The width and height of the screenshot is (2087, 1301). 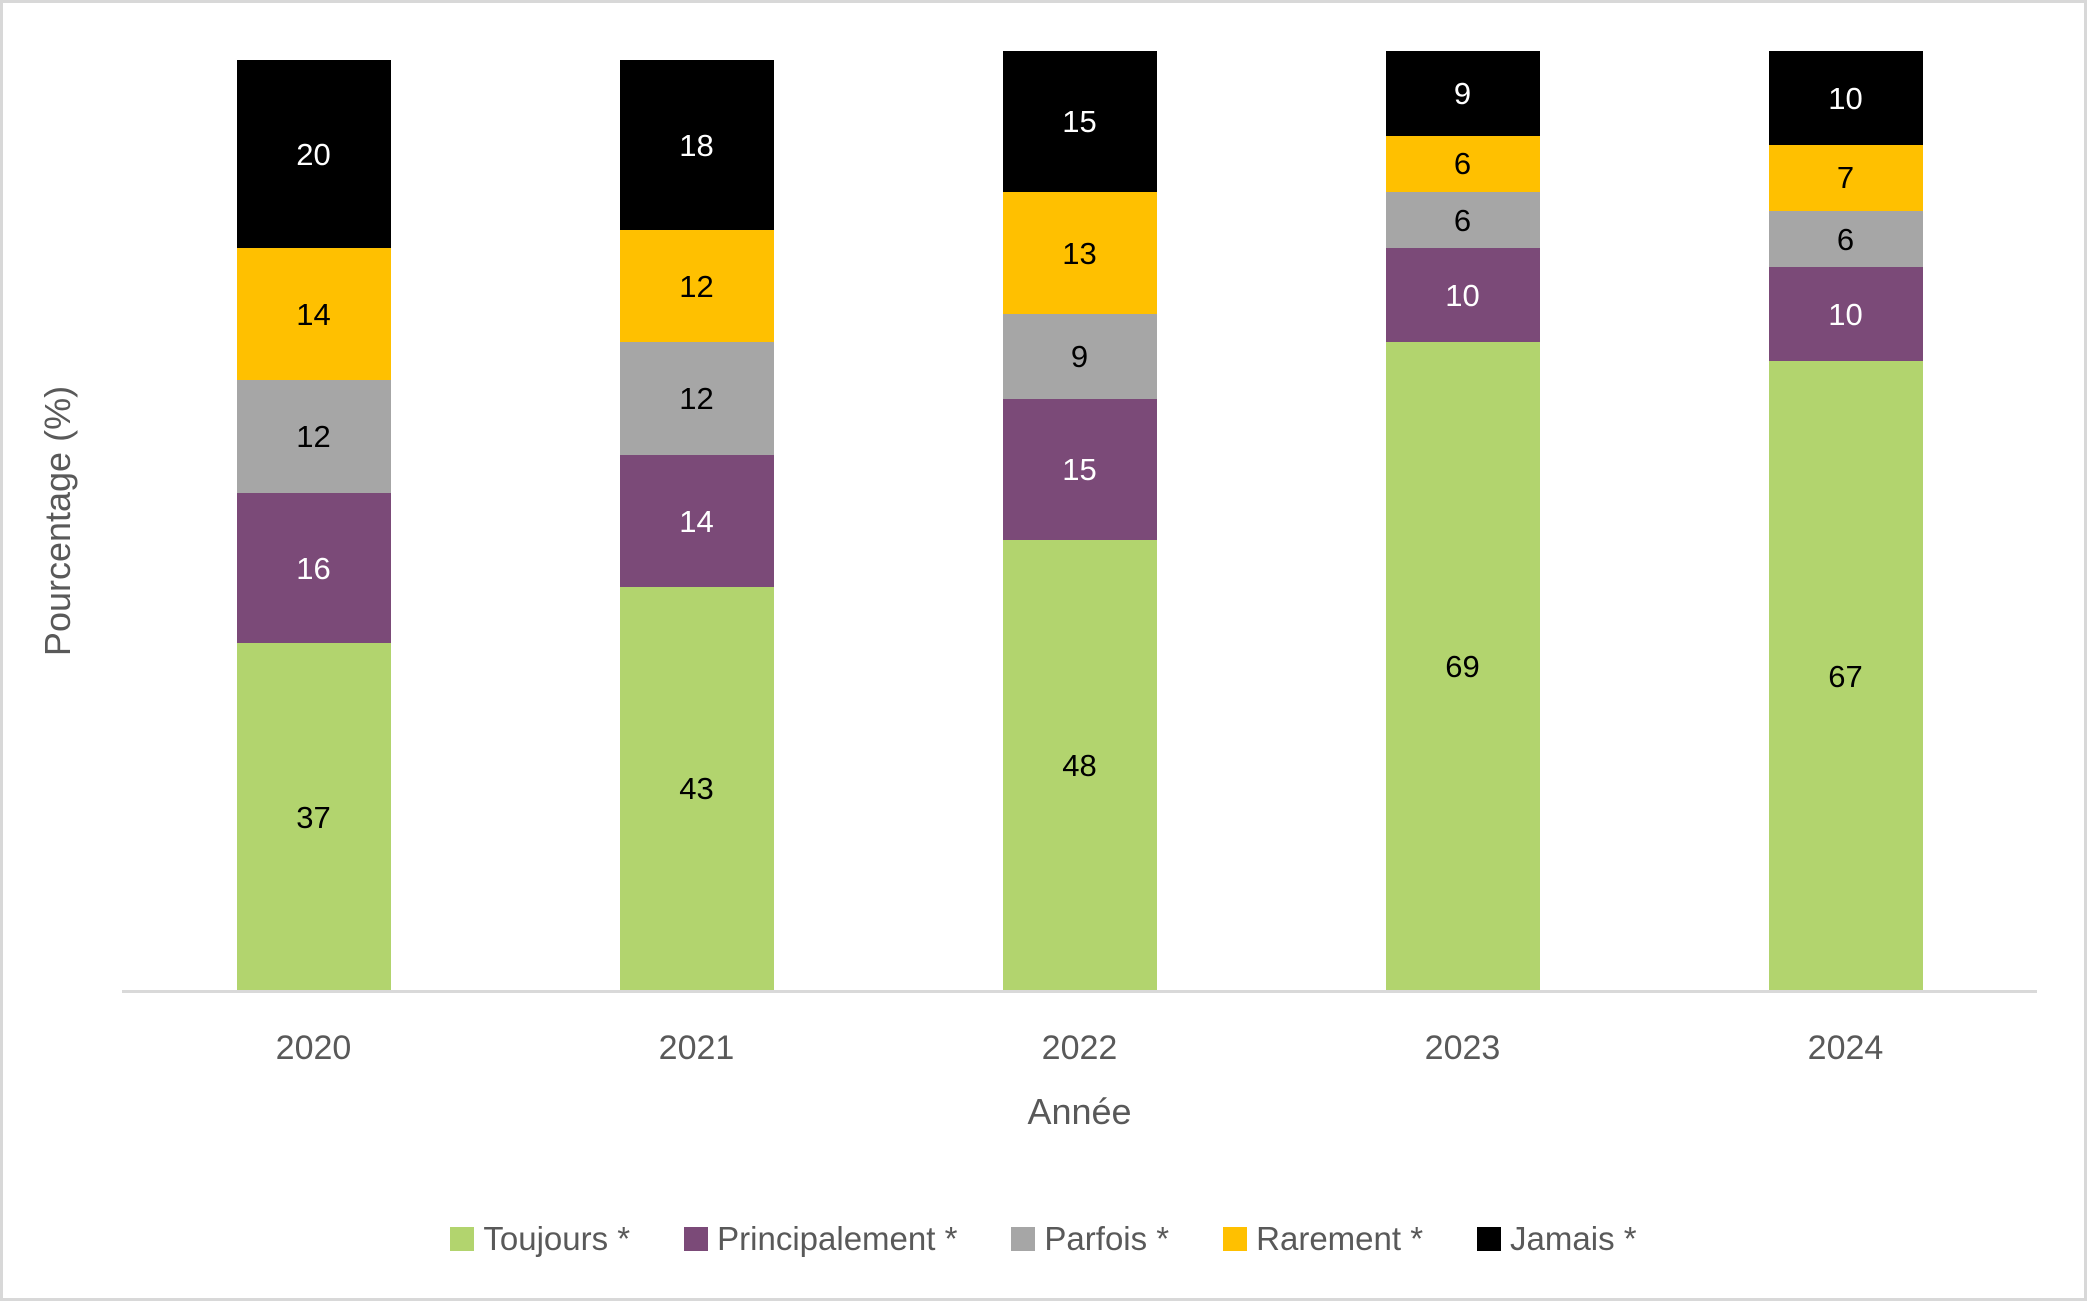 I want to click on legend-item-parfois: Parfois *, so click(x=1090, y=1239).